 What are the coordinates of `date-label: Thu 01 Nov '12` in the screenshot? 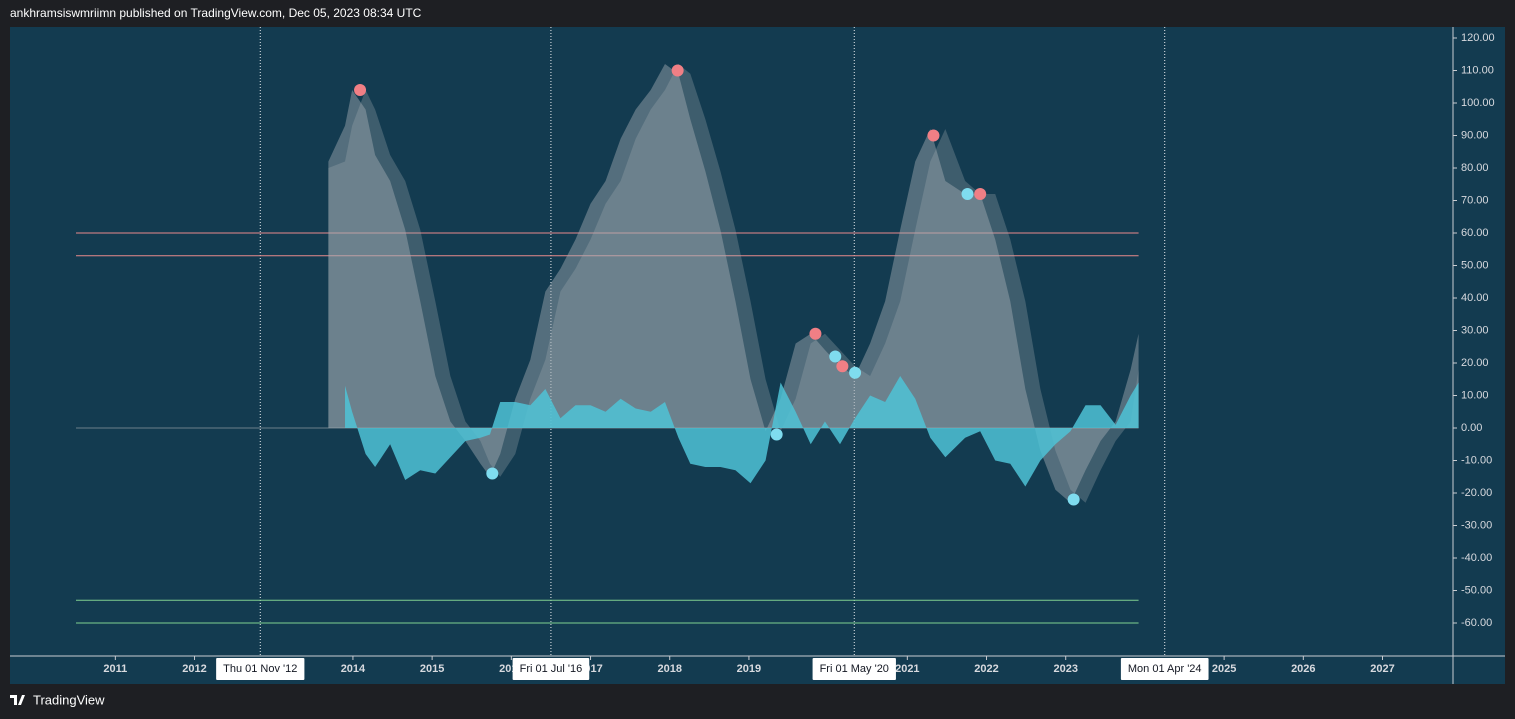 It's located at (260, 669).